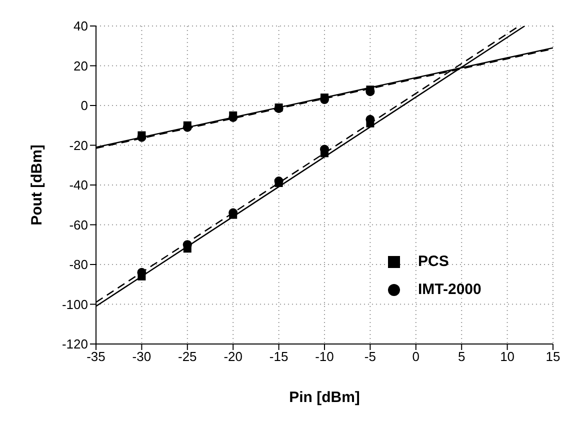 The height and width of the screenshot is (432, 583). I want to click on x-tick-label: -5, so click(370, 356).